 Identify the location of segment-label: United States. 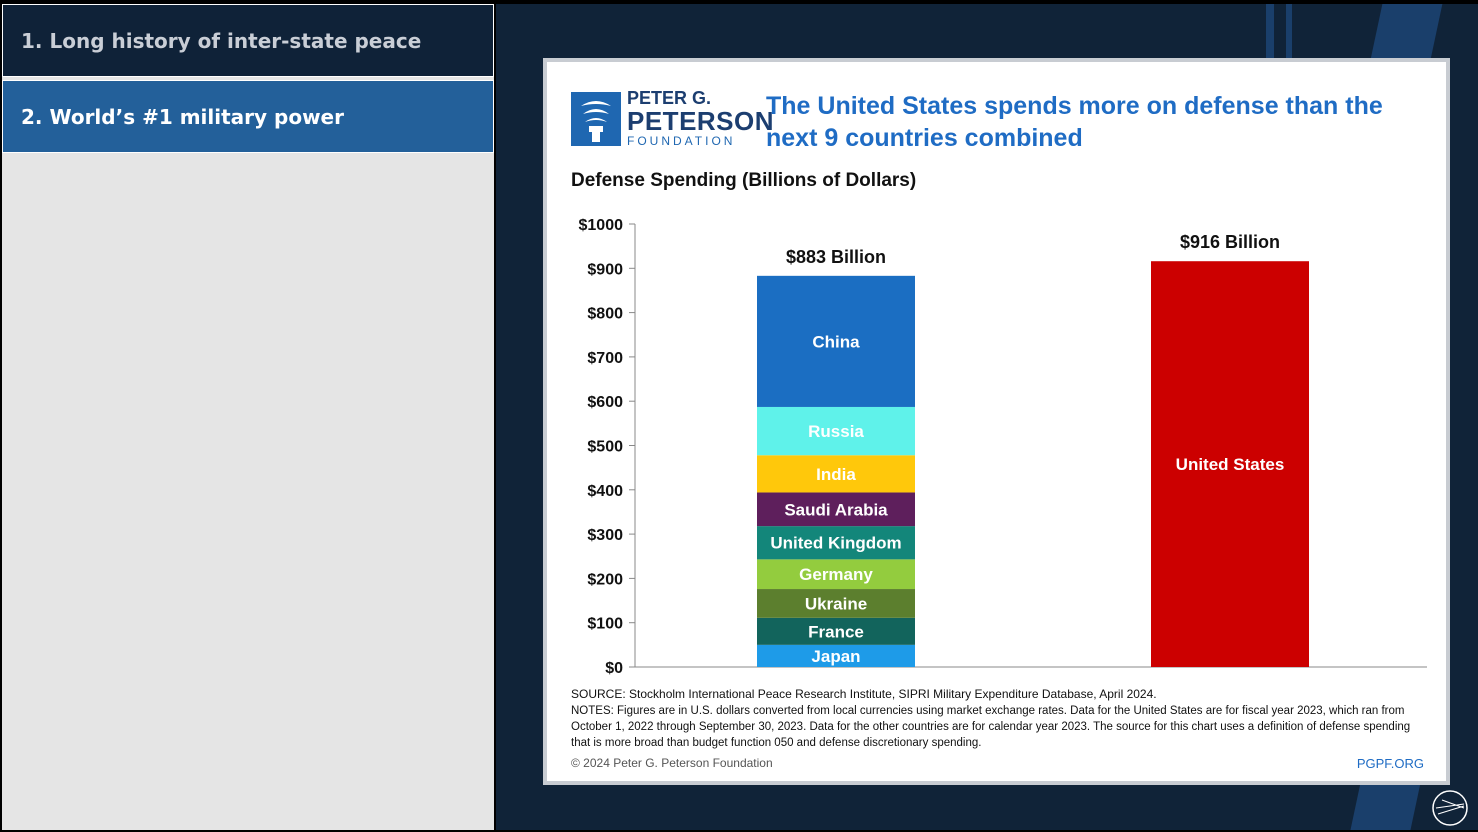
(1230, 464).